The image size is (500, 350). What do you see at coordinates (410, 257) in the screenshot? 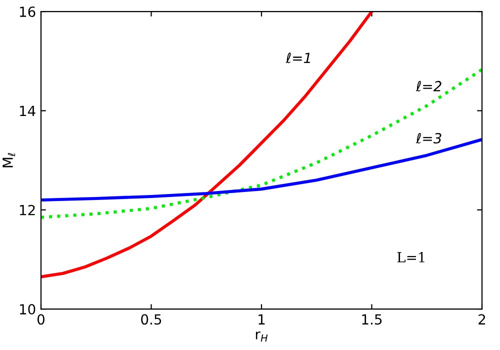
I see `annotation: L=1` at bounding box center [410, 257].